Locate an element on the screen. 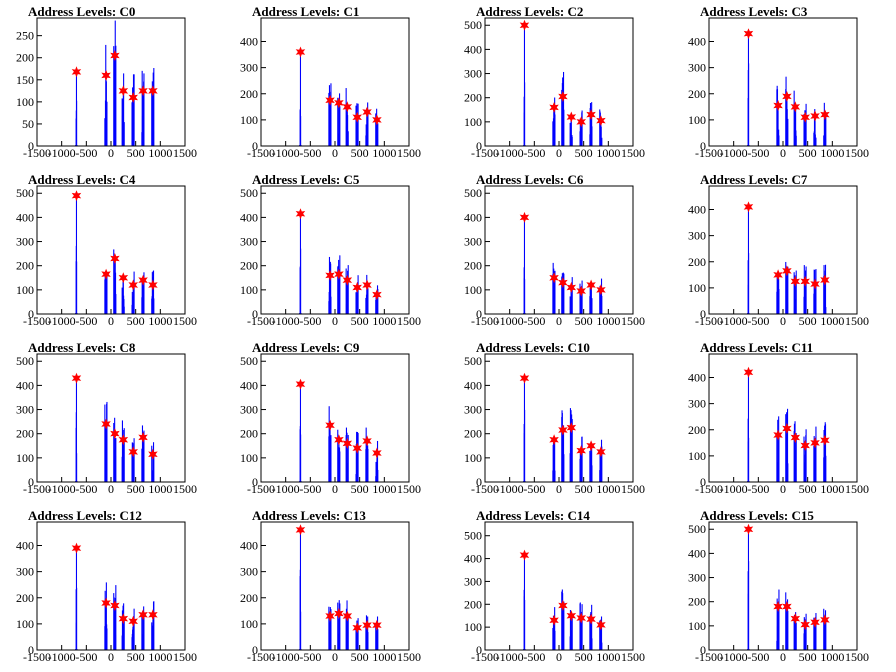 The image size is (896, 672). panel-title: Address Levels: C0 is located at coordinates (81, 11).